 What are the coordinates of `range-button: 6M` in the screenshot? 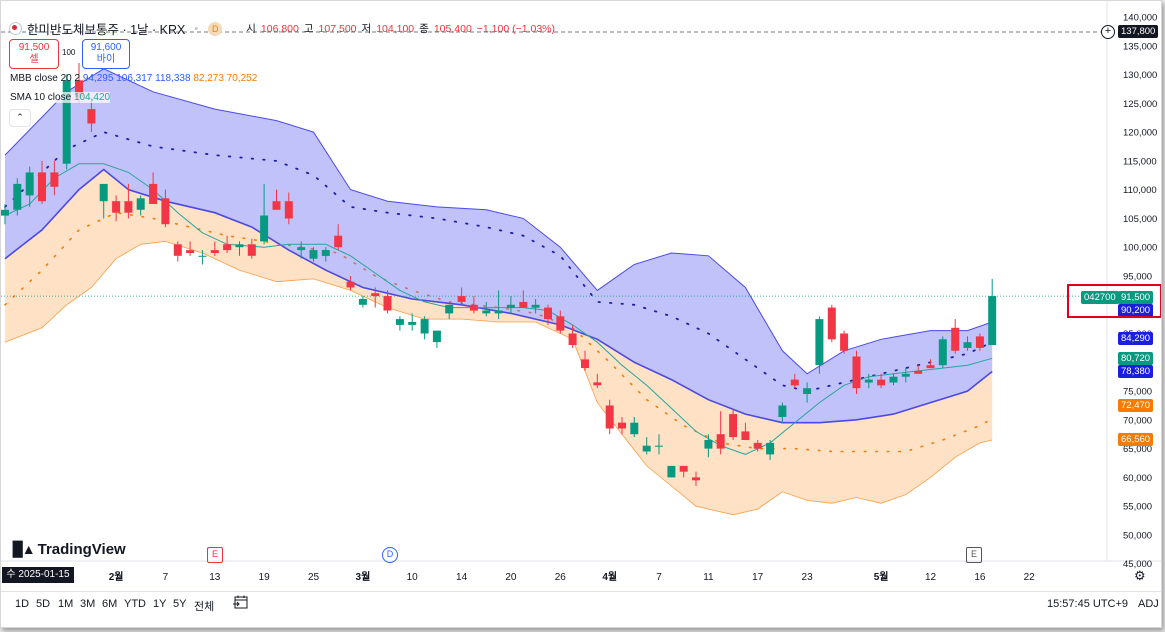 It's located at (110, 604).